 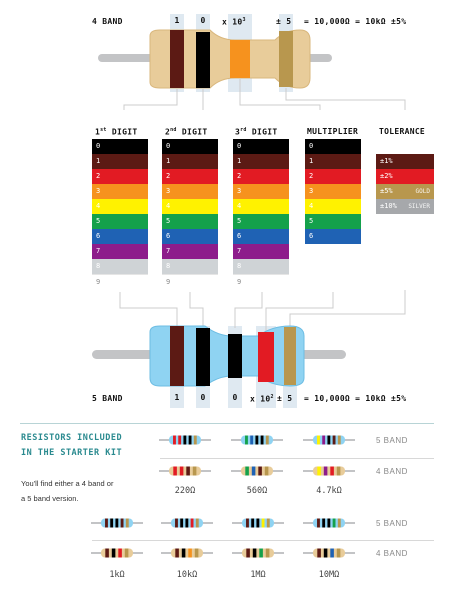 I want to click on digit-3-color-4: 4, so click(x=261, y=206).